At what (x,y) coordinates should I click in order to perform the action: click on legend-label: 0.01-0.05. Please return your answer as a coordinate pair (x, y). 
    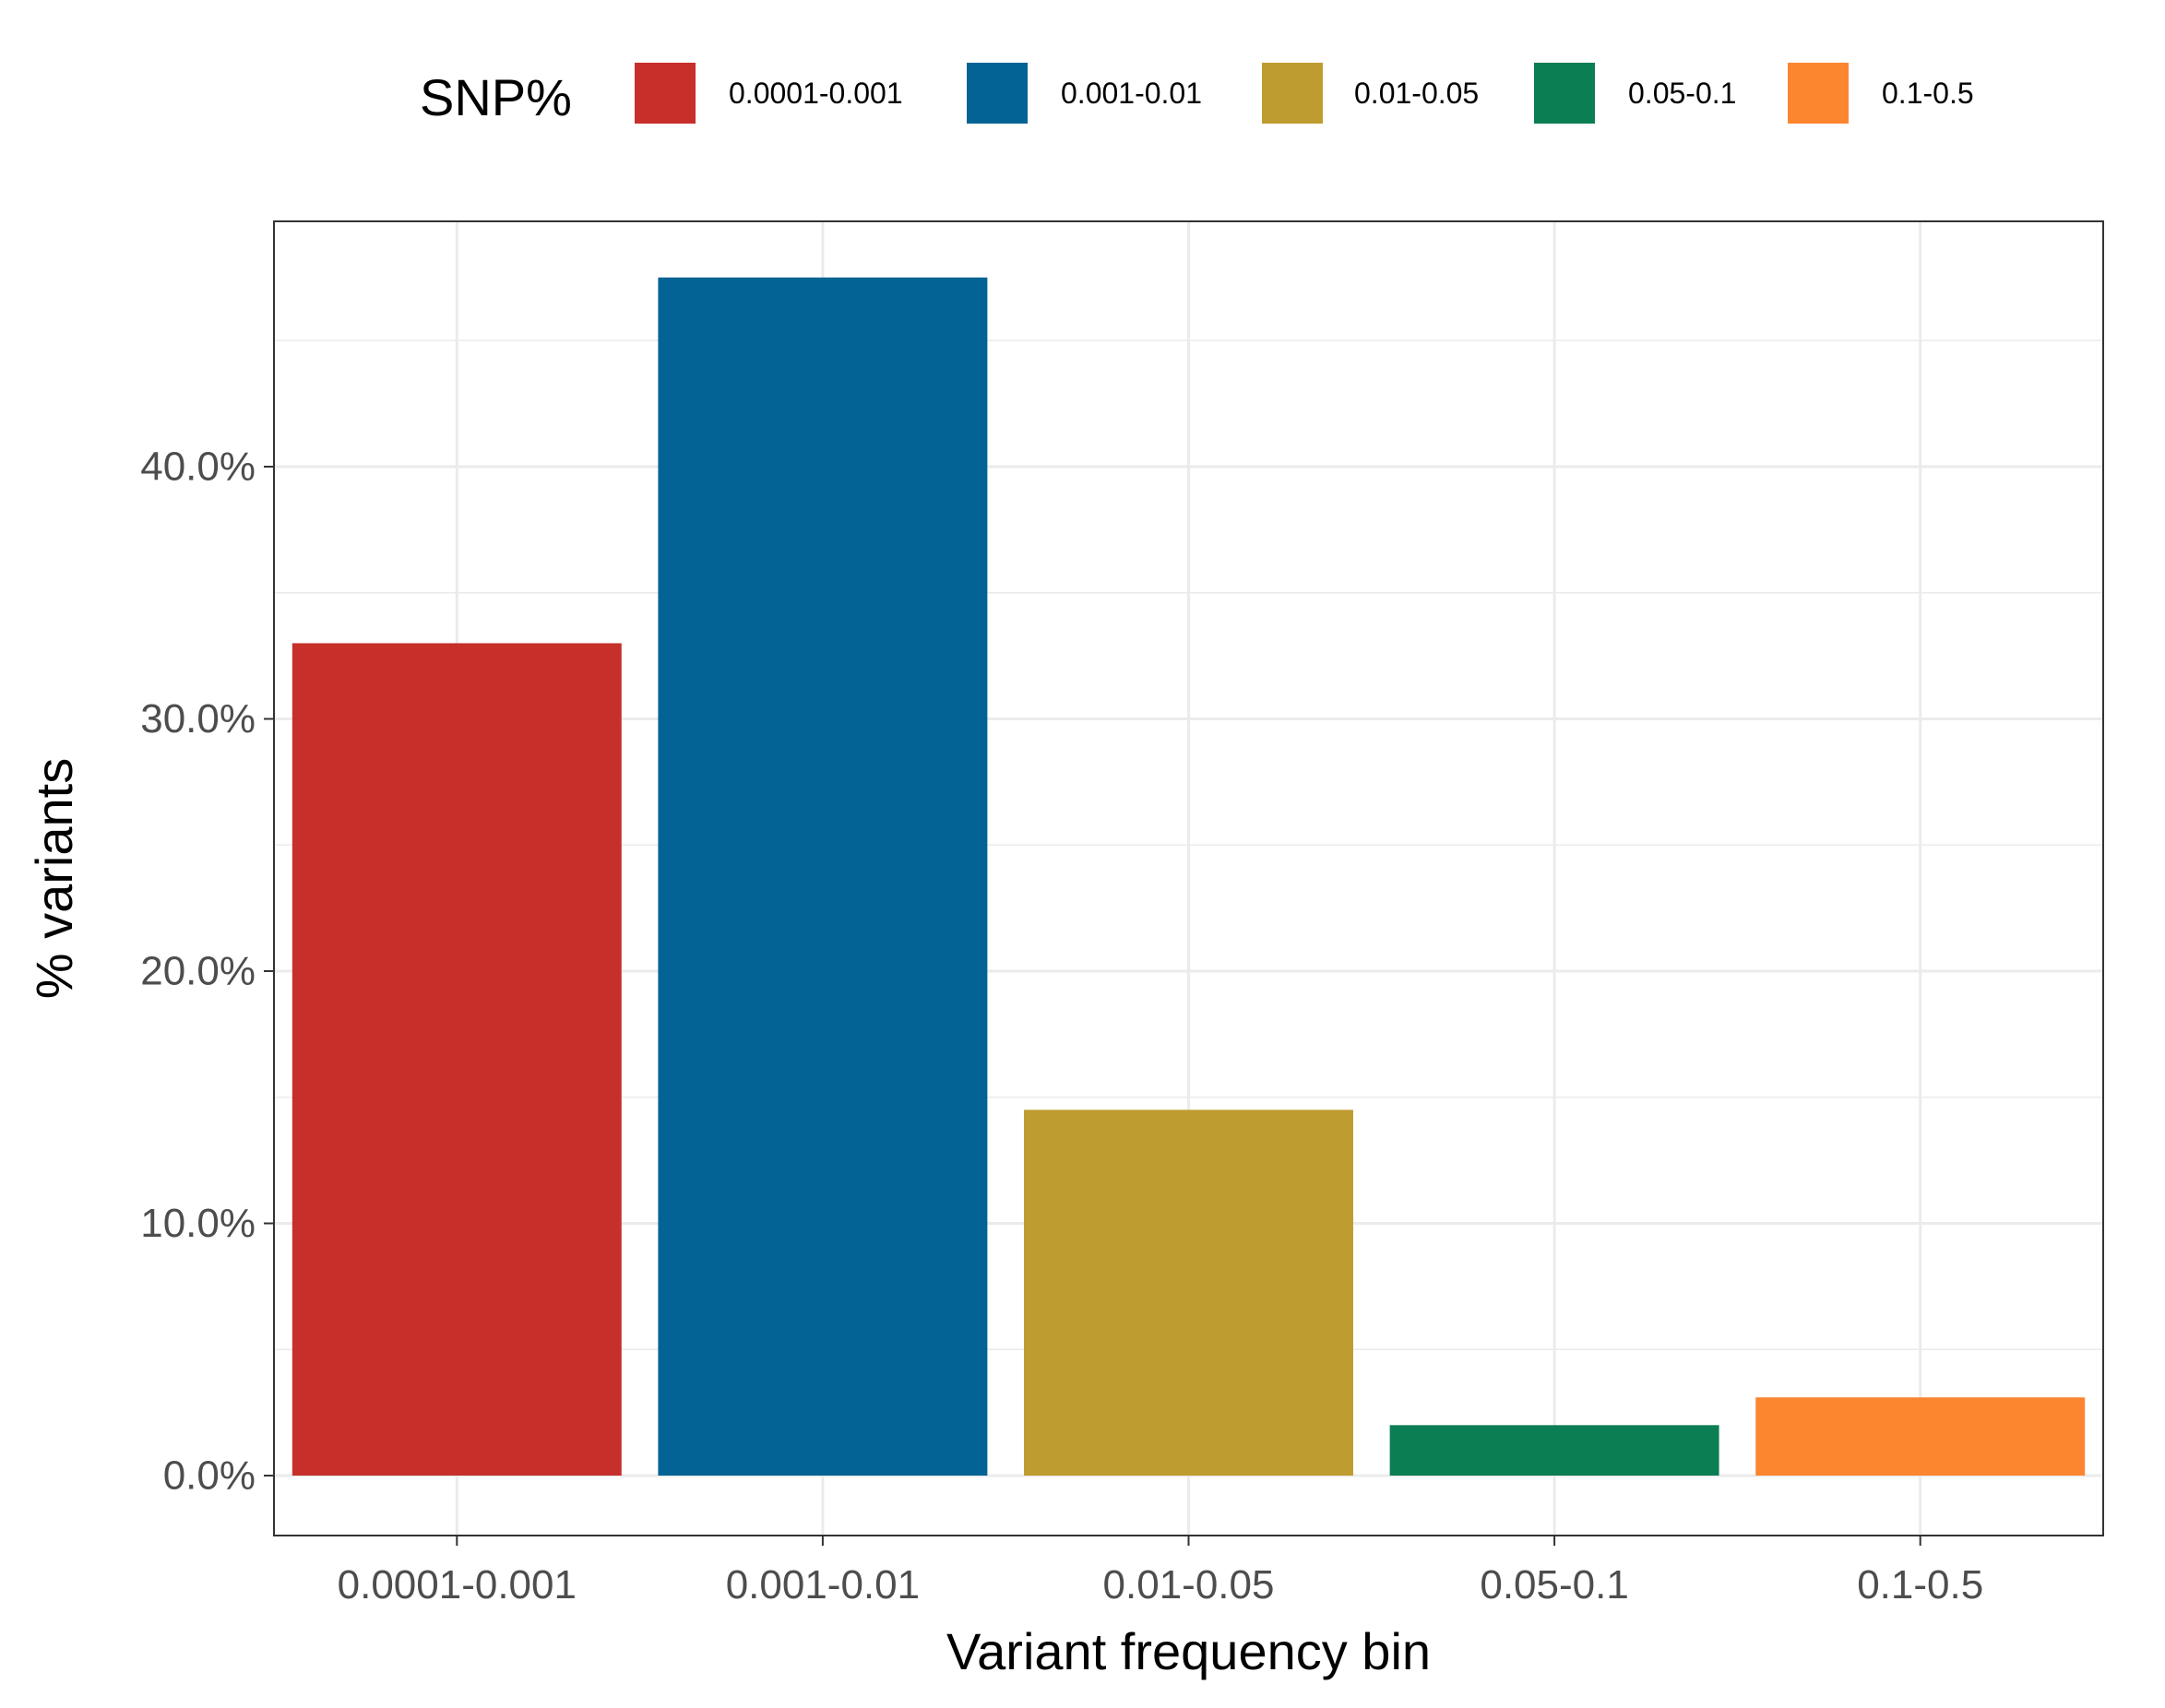
    Looking at the image, I should click on (1416, 94).